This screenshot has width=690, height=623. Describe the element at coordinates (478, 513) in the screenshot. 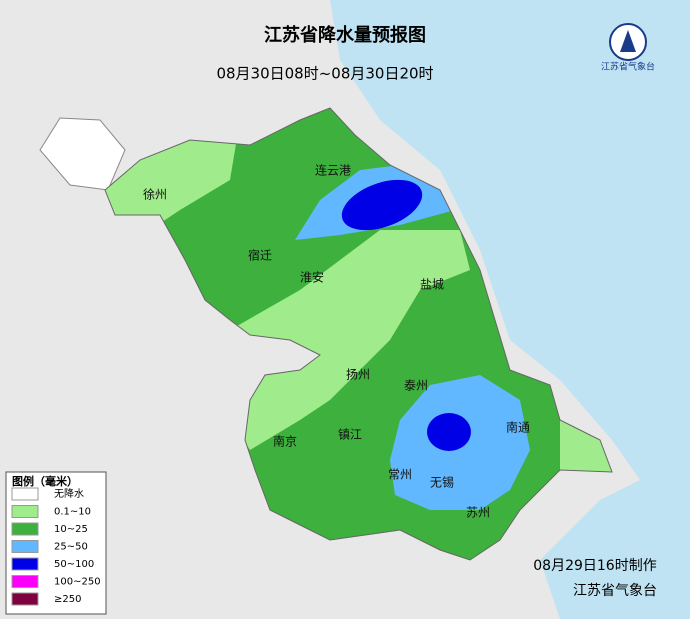

I see `city-label: 苏州` at that location.